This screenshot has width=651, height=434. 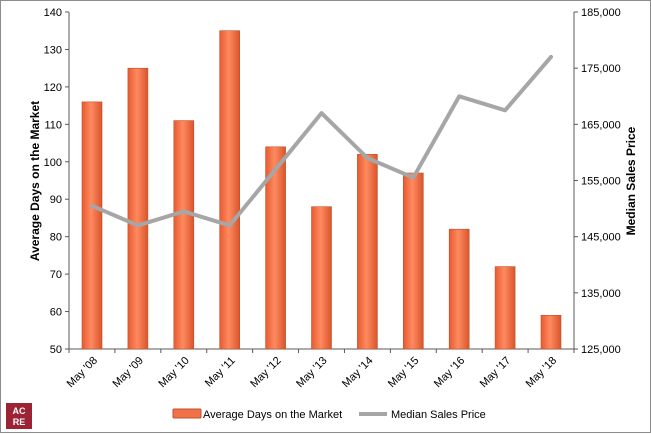 I want to click on legend-label-days: Average Days on the Market, so click(x=272, y=415).